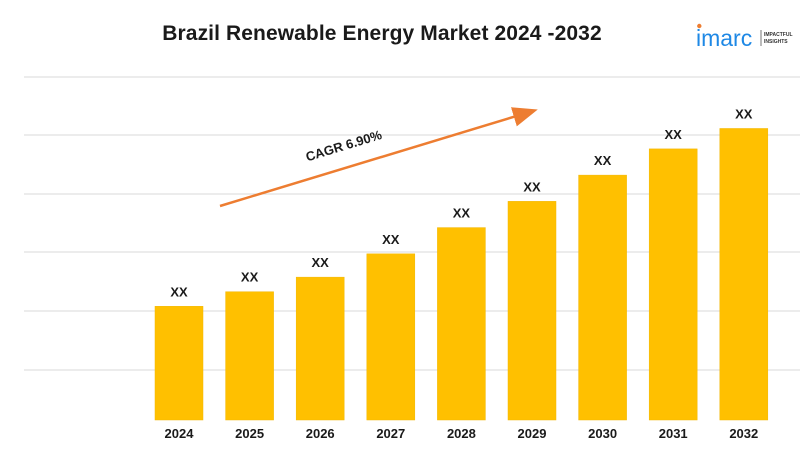  Describe the element at coordinates (699, 26) in the screenshot. I see `logo-dot-icon` at that location.